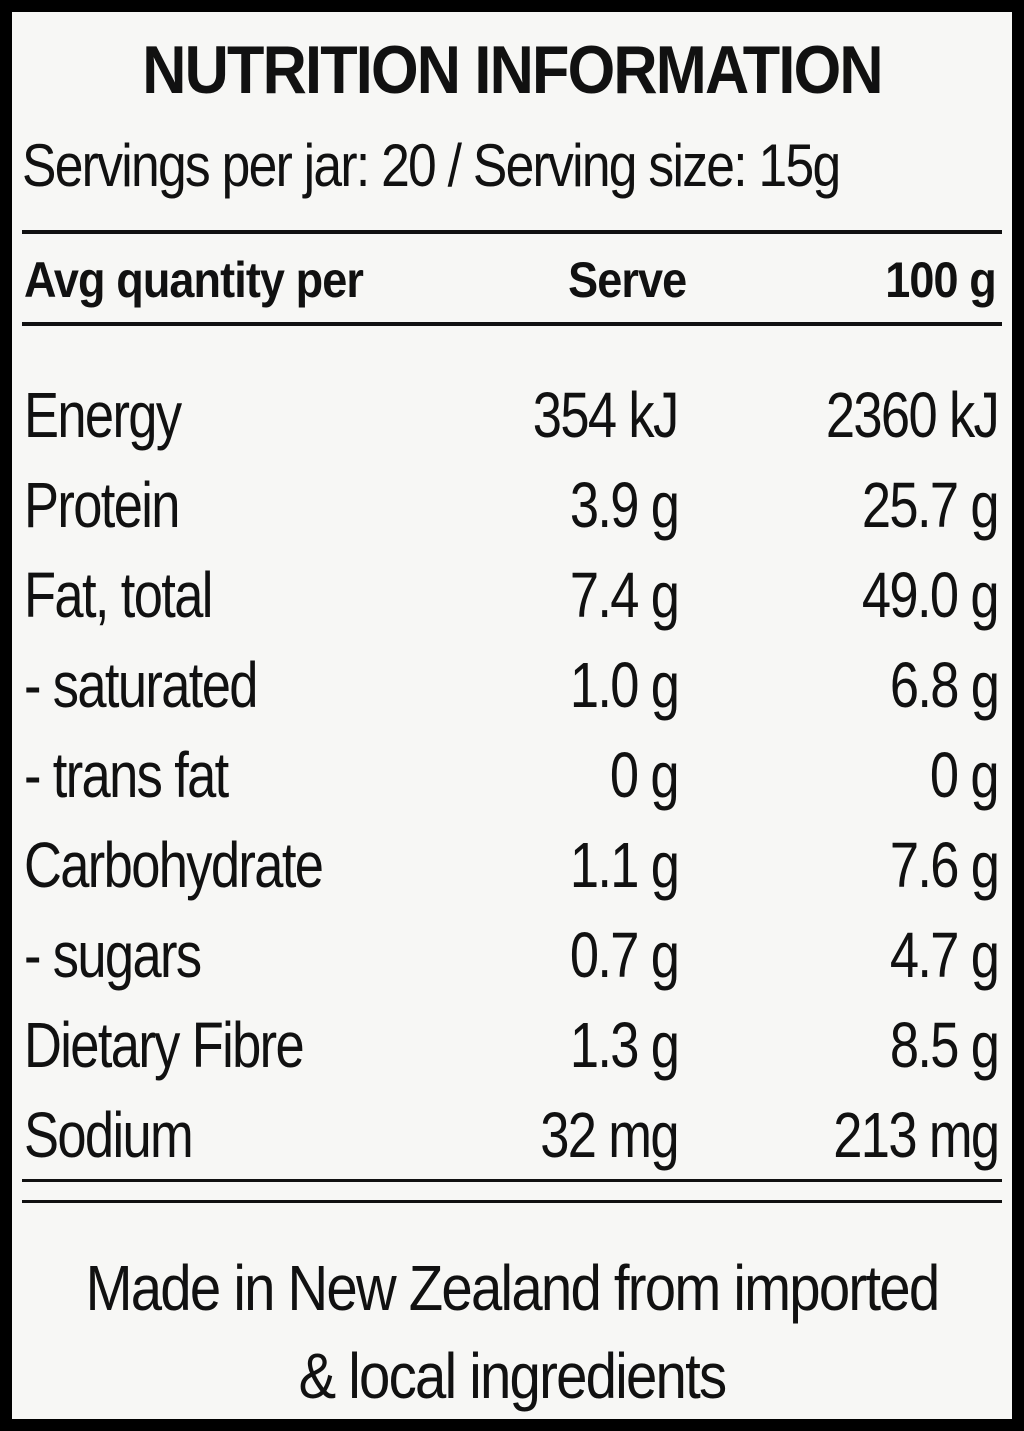 The height and width of the screenshot is (1431, 1024). Describe the element at coordinates (513, 1376) in the screenshot. I see `origin-line-2: & local ingredients` at that location.